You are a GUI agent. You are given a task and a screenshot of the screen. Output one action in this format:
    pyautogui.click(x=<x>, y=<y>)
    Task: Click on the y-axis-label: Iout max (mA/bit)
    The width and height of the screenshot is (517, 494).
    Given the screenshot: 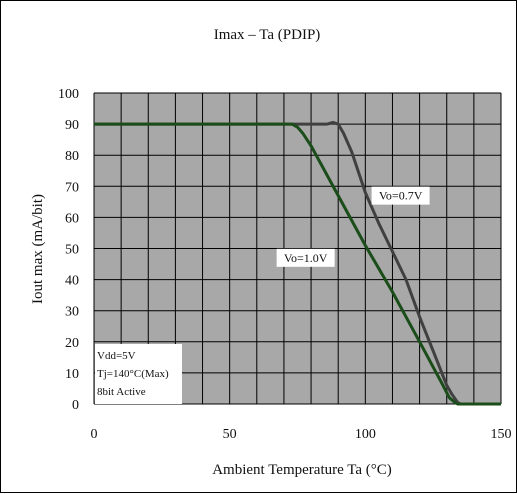 What is the action you would take?
    pyautogui.click(x=38, y=249)
    